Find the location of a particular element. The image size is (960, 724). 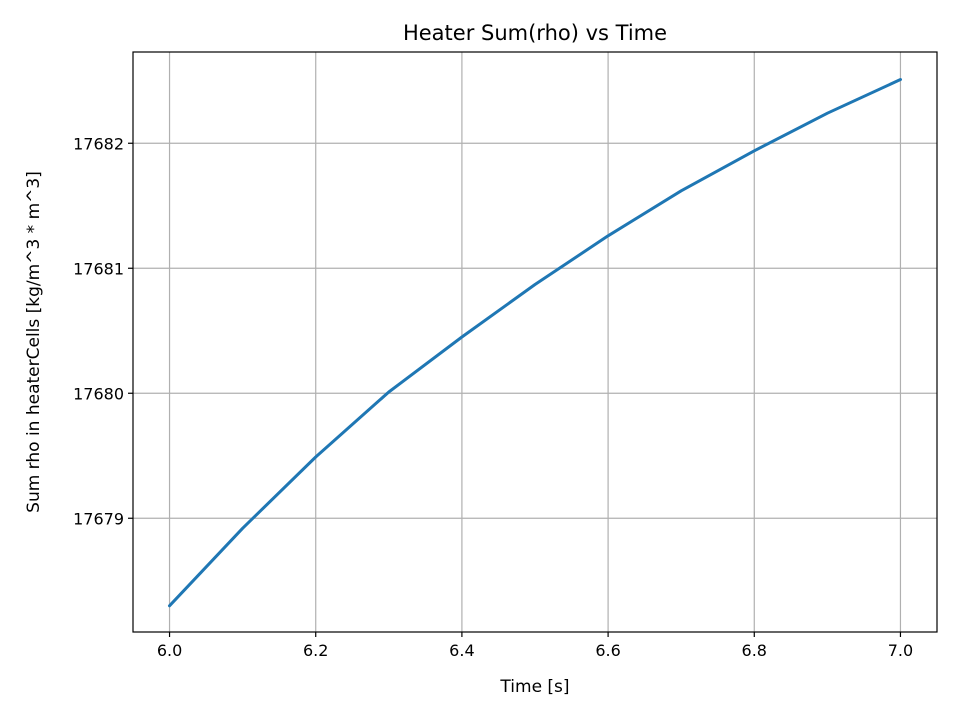

x-tick-label: 6.0 is located at coordinates (169, 650).